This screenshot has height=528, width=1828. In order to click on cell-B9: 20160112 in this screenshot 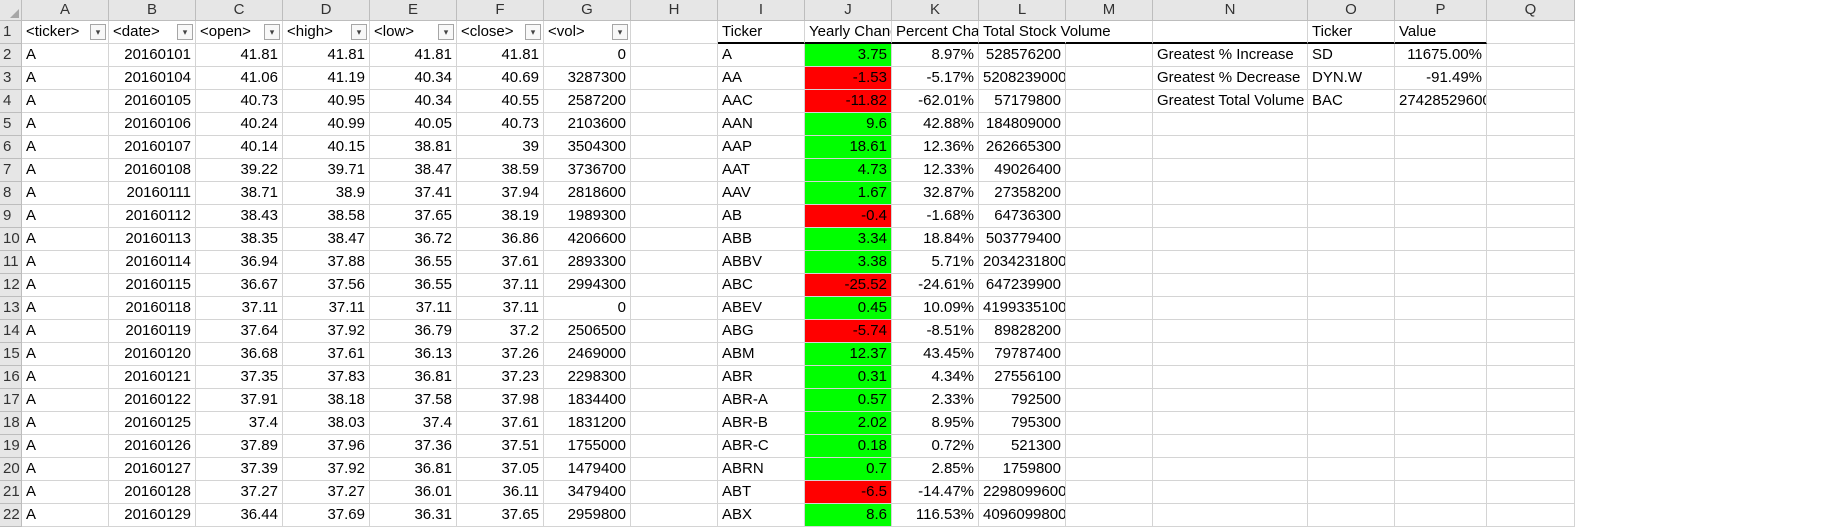, I will do `click(152, 216)`.